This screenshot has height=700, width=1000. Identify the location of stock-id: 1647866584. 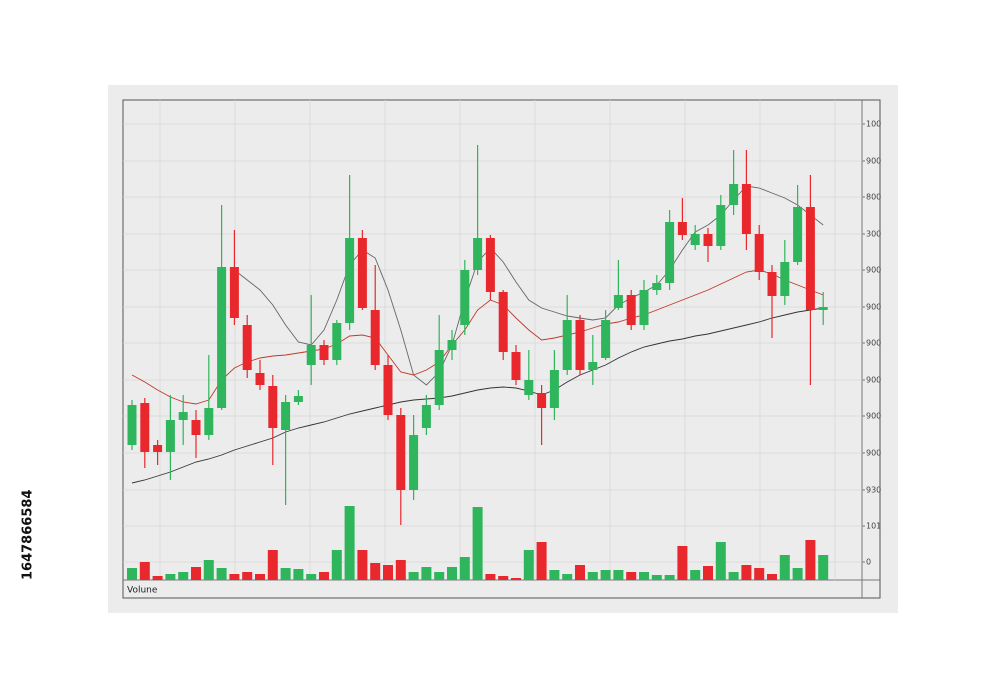
(28, 535).